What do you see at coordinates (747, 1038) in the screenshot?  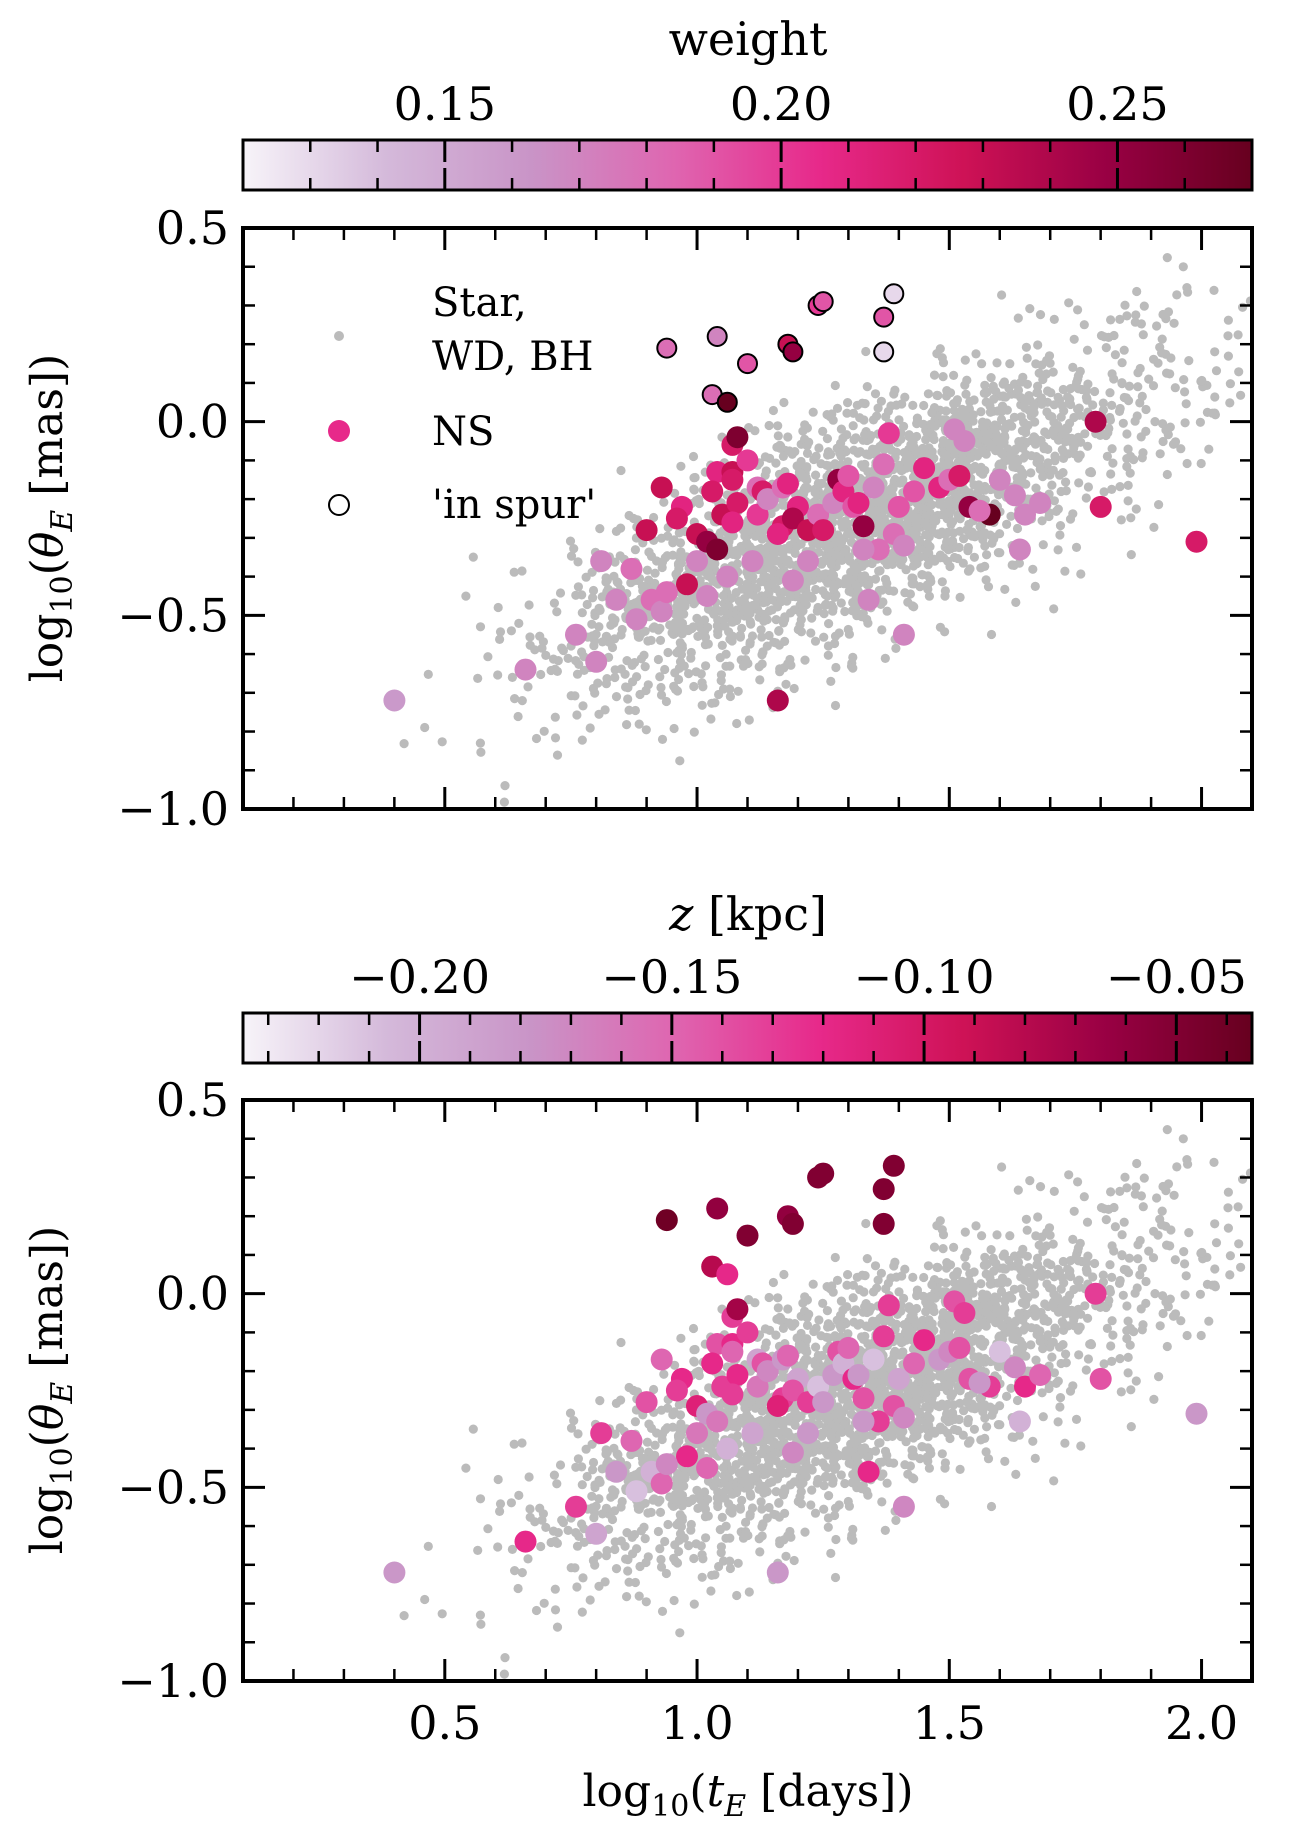 I see `bottom-colorbar-frame` at bounding box center [747, 1038].